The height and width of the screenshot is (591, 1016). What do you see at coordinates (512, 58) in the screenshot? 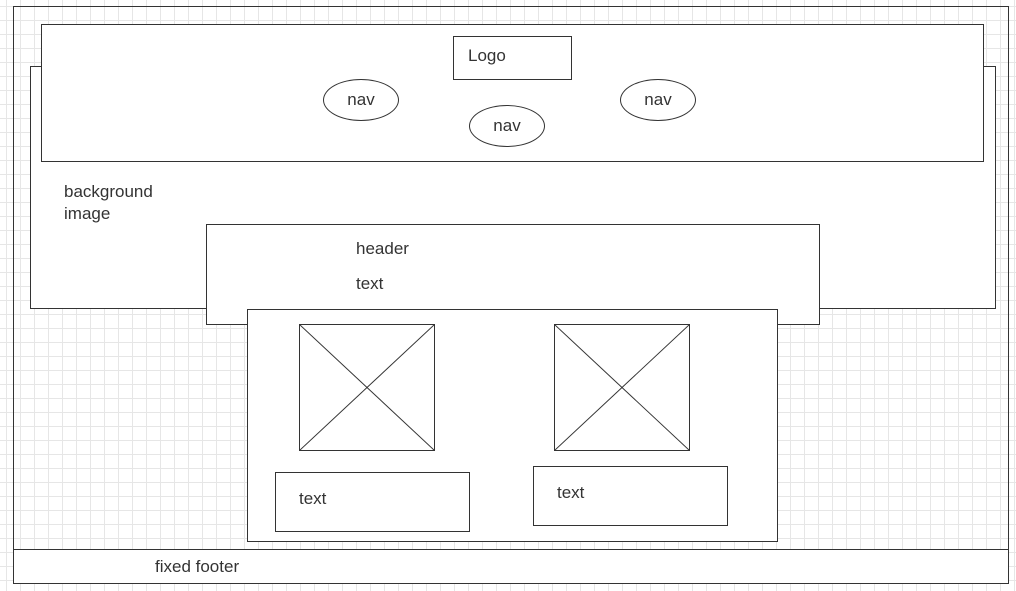
I see `logo-box` at bounding box center [512, 58].